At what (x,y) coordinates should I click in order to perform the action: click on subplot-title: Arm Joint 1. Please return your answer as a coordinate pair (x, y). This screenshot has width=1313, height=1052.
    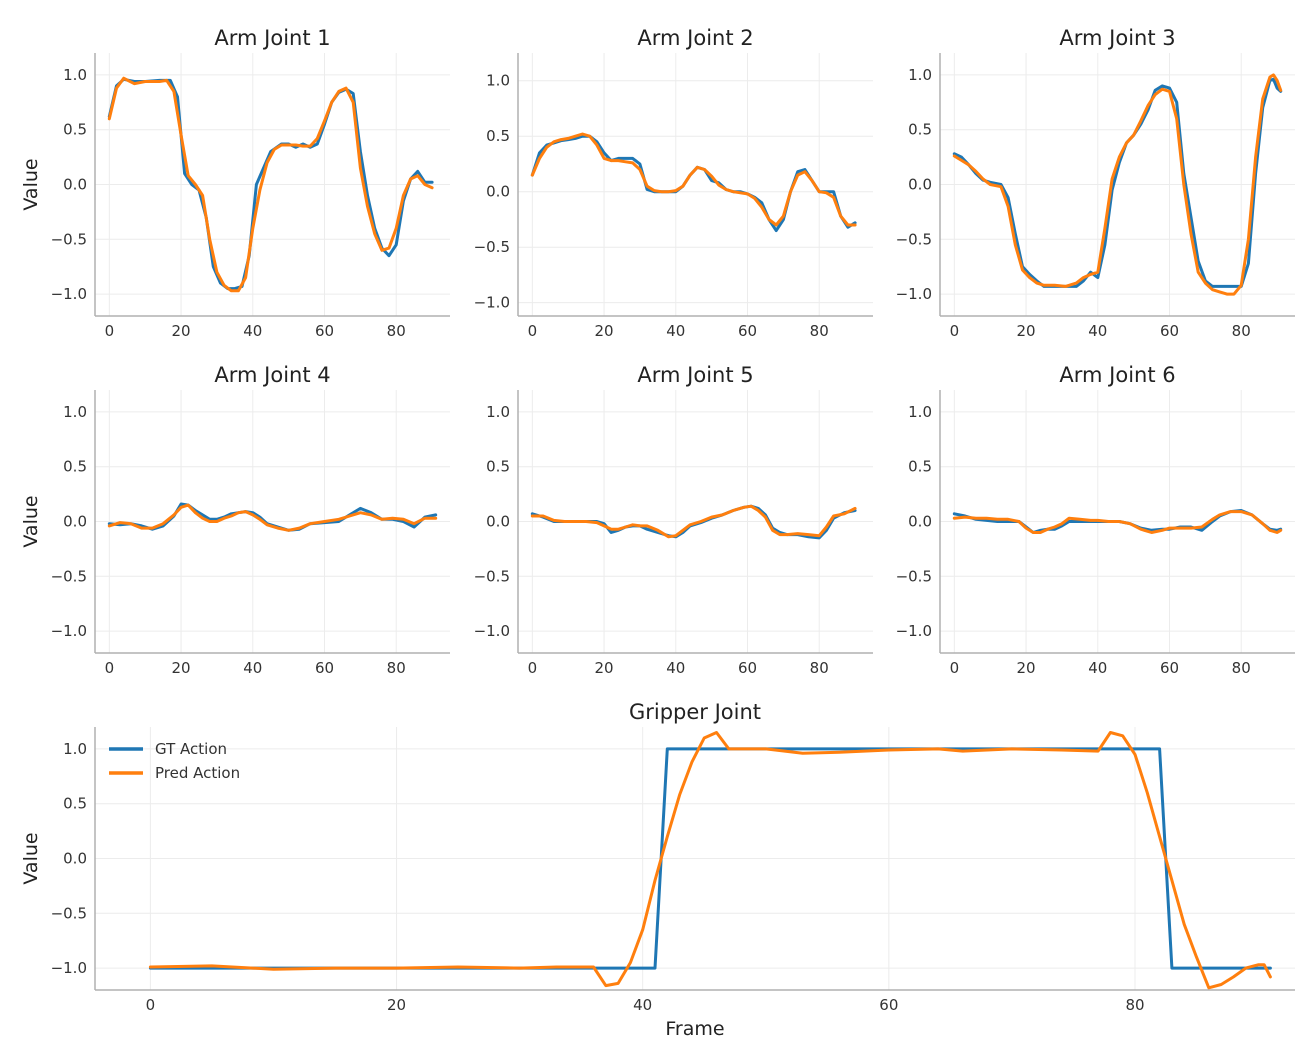
    Looking at the image, I should click on (272, 38).